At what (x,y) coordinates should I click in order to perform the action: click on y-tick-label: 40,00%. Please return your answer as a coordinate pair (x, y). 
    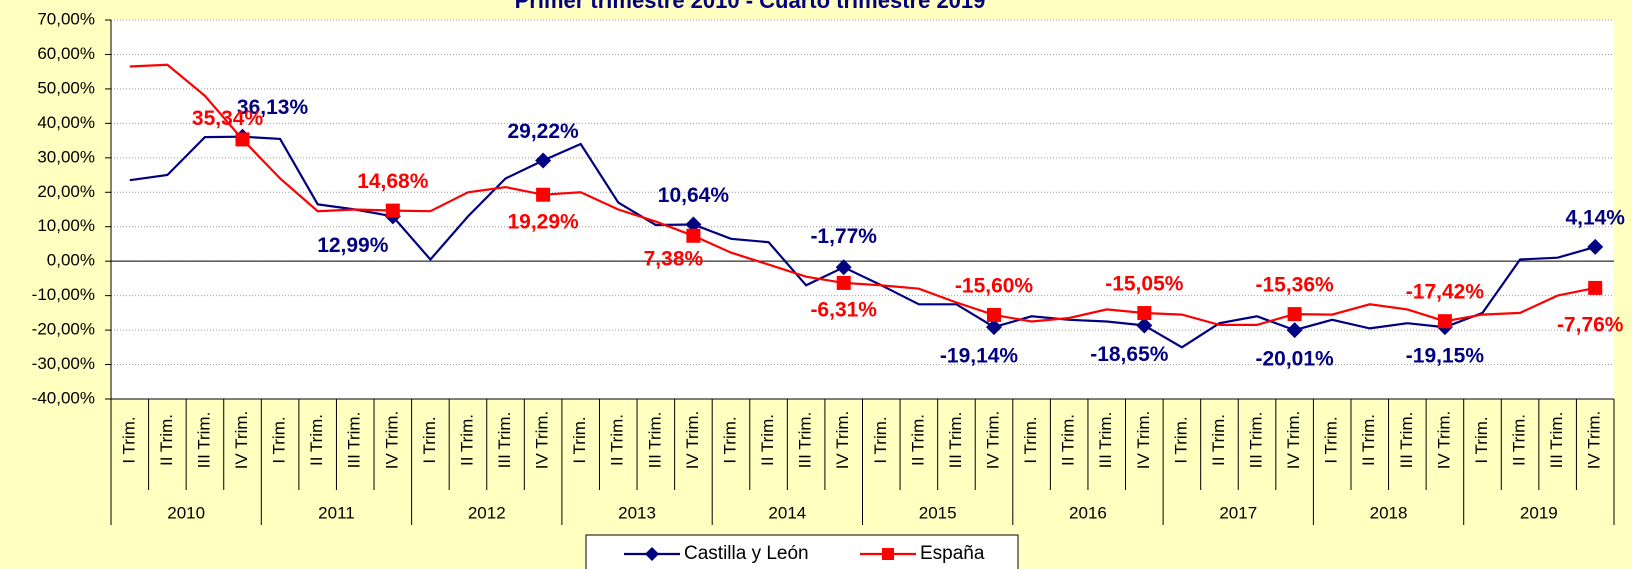
    Looking at the image, I should click on (66, 122).